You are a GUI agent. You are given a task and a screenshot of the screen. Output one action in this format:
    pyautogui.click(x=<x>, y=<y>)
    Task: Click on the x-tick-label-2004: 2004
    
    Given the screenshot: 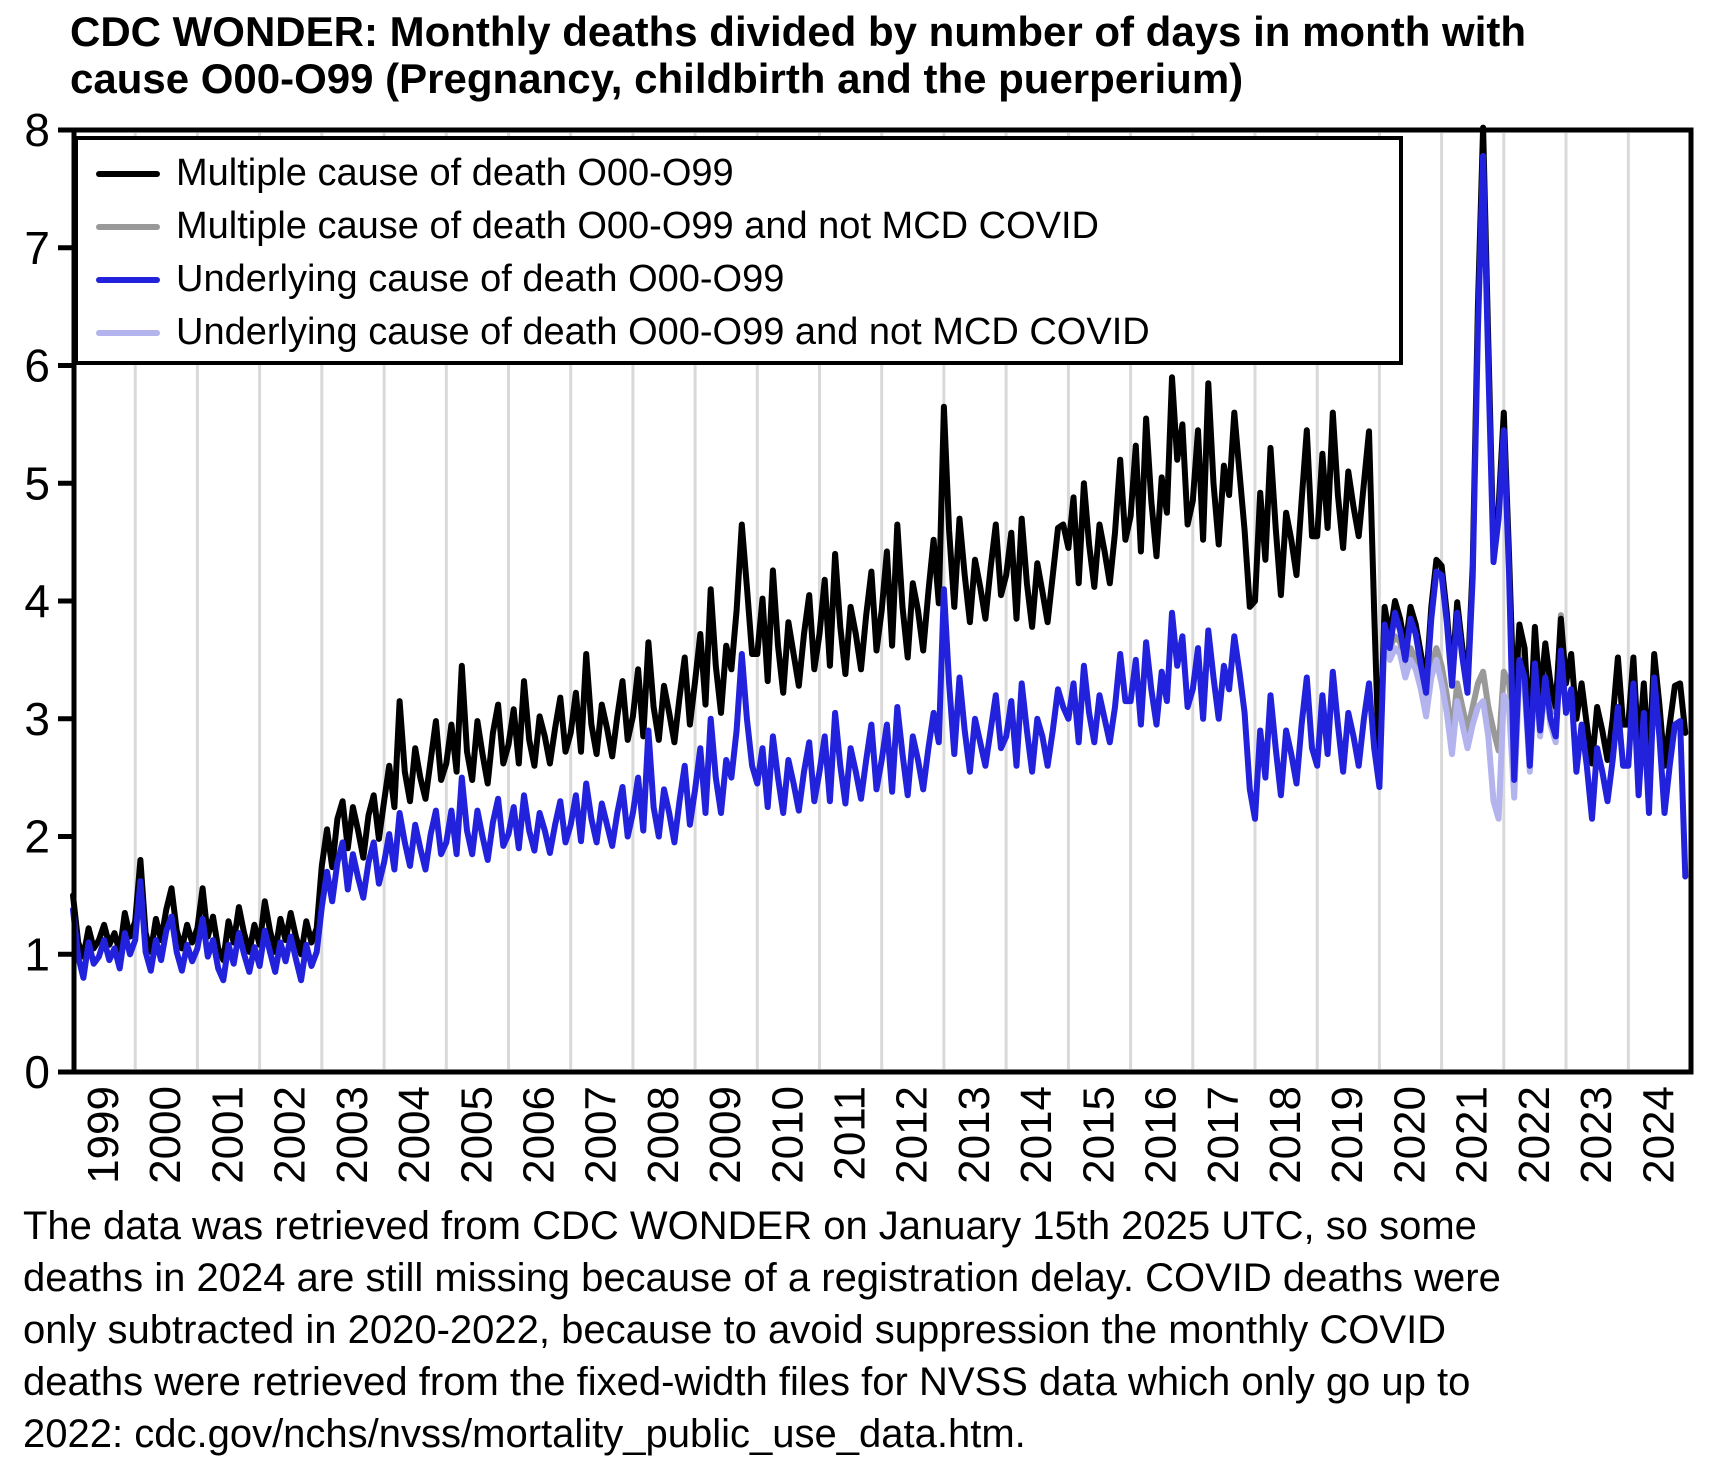 What is the action you would take?
    pyautogui.click(x=414, y=1135)
    